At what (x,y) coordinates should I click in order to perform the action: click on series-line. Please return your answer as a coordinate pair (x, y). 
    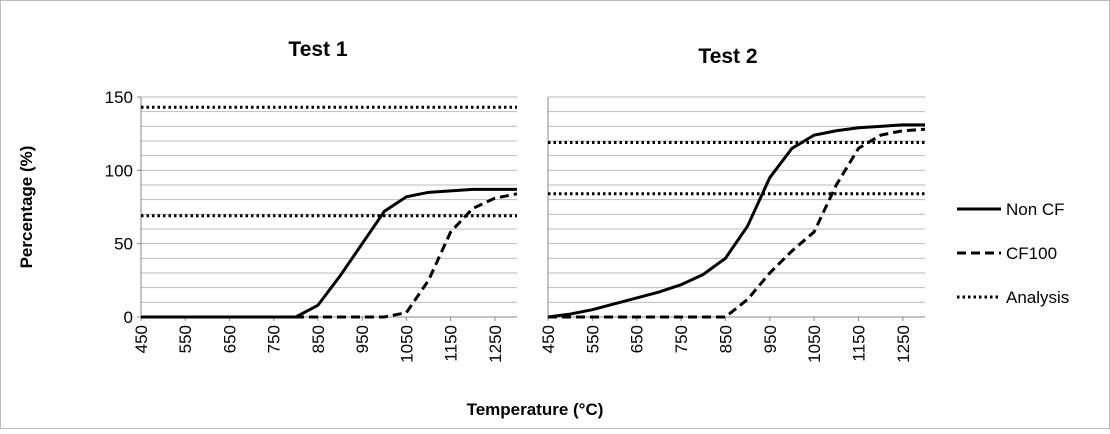
    Looking at the image, I should click on (329, 255).